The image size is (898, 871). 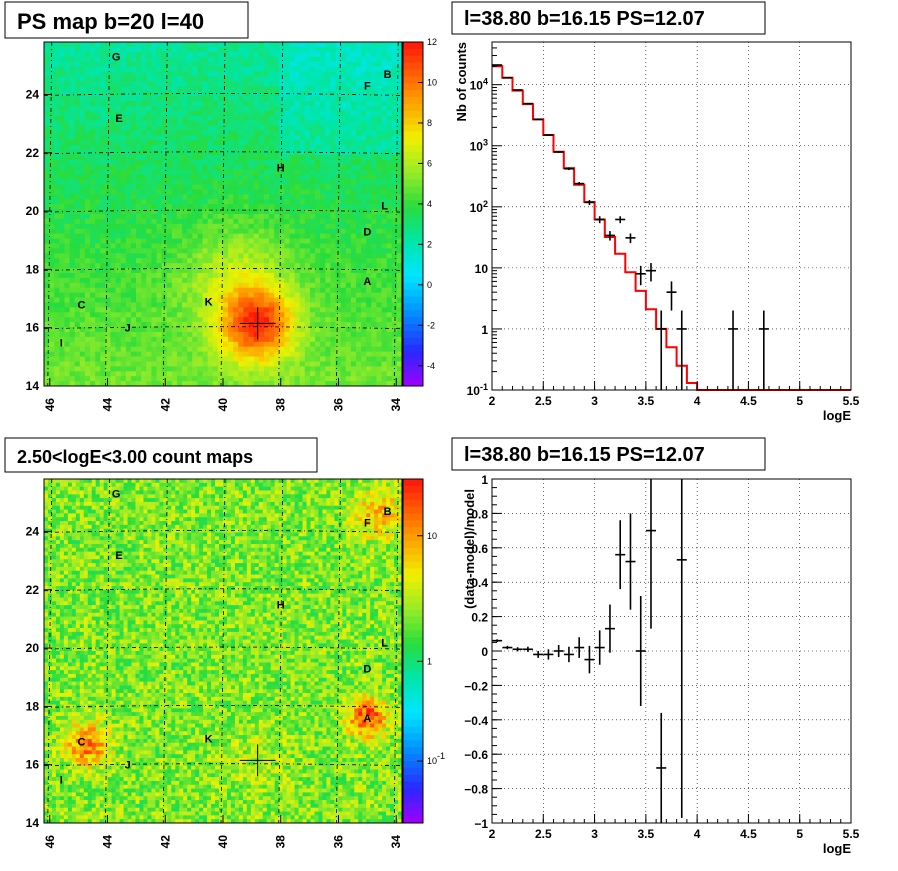 What do you see at coordinates (33, 269) in the screenshot?
I see `y-tick-label: 18` at bounding box center [33, 269].